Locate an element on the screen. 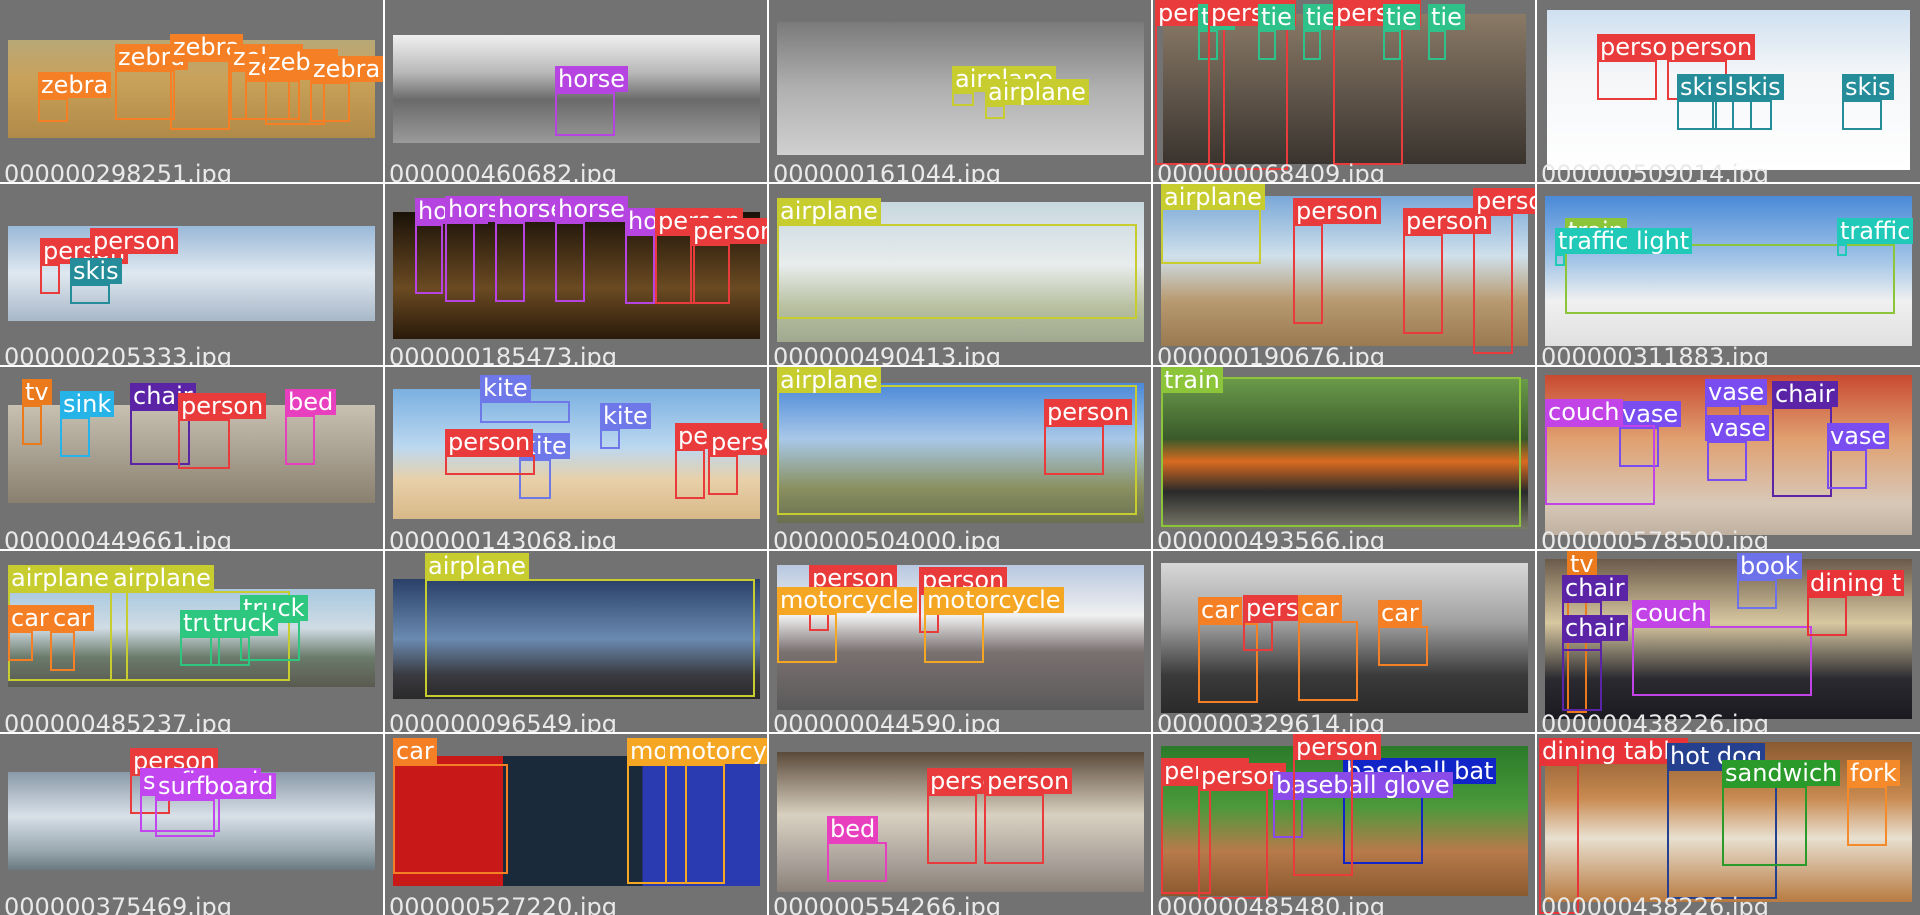 Image resolution: width=1920 pixels, height=915 pixels. result-tile: train 000000493566.jpg is located at coordinates (1344, 458).